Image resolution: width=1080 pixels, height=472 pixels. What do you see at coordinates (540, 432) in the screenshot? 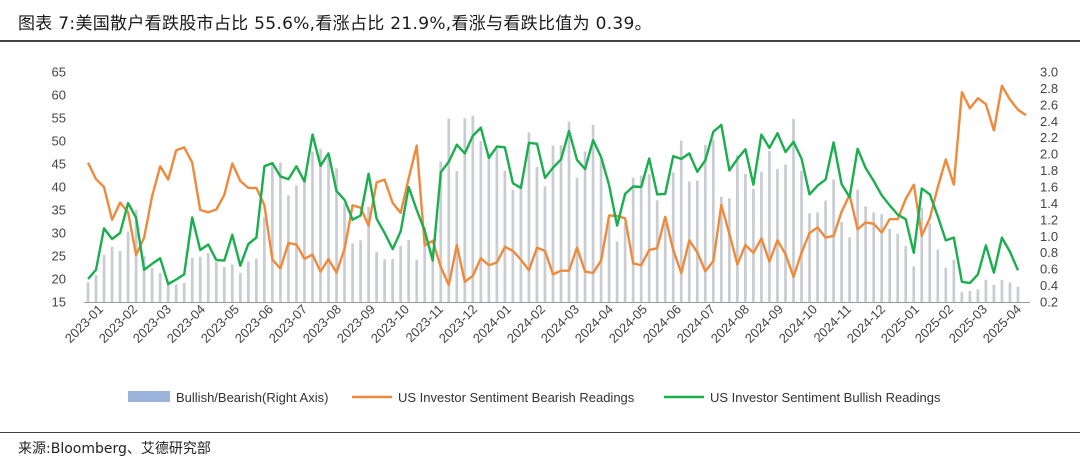
I see `footer-rule` at bounding box center [540, 432].